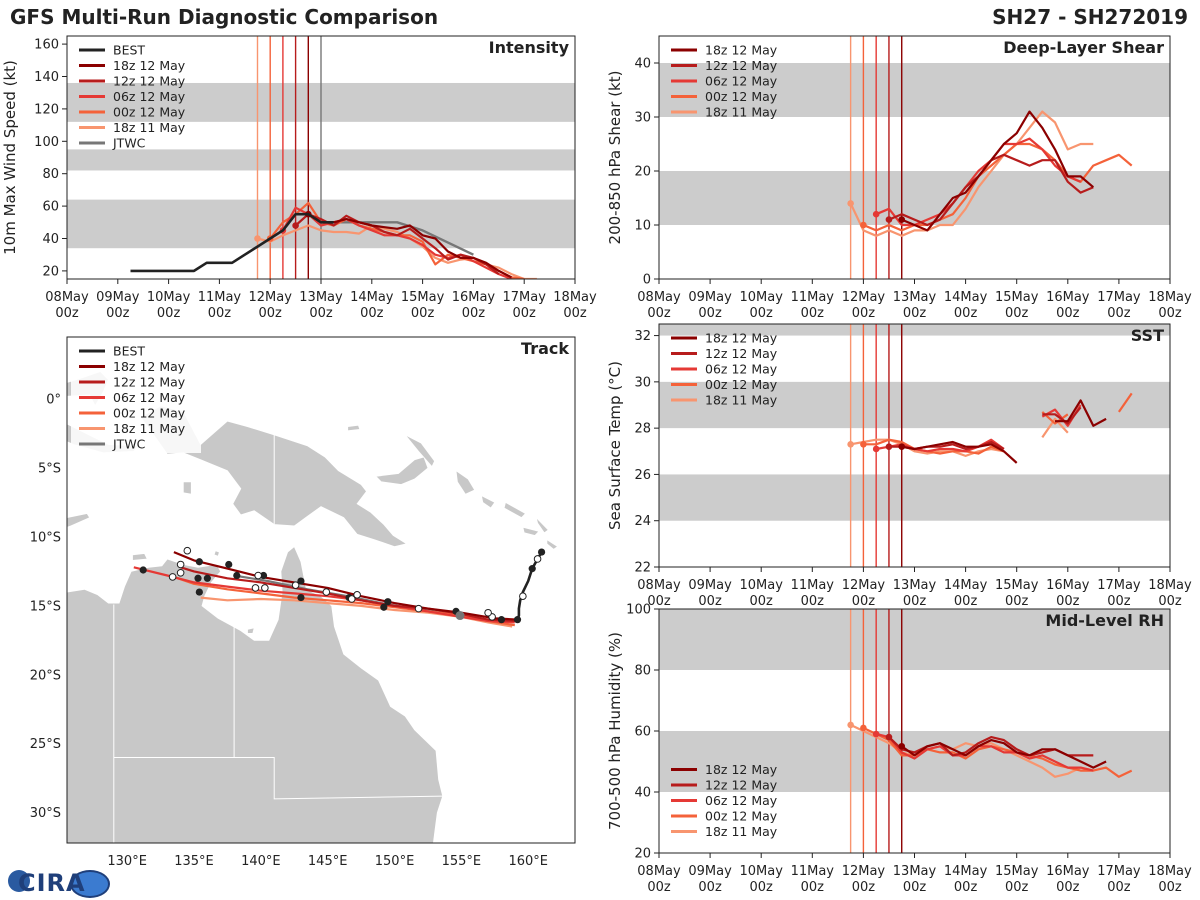  I want to click on intensity-ylabel: 10m Max Wind Speed (kt), so click(10, 157).